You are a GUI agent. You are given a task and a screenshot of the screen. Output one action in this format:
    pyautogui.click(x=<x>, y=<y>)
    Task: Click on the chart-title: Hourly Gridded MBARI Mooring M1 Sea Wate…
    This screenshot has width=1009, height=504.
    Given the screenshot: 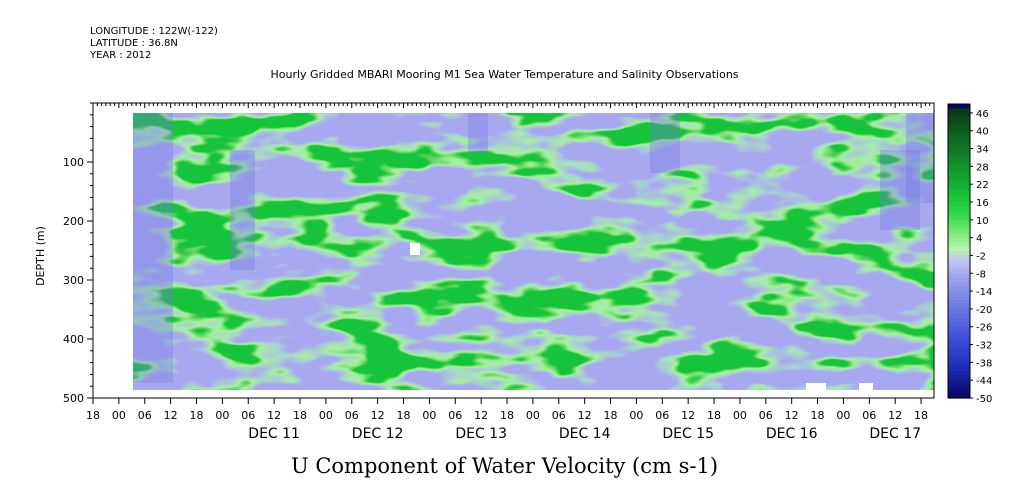 What is the action you would take?
    pyautogui.click(x=504, y=74)
    